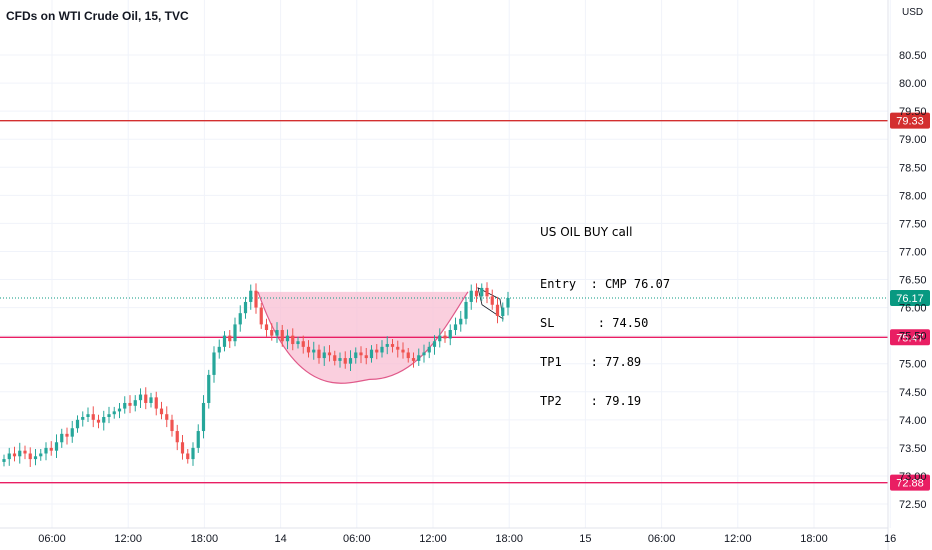 Image resolution: width=932 pixels, height=550 pixels. Describe the element at coordinates (913, 393) in the screenshot. I see `ytick-label: 74.50` at that location.